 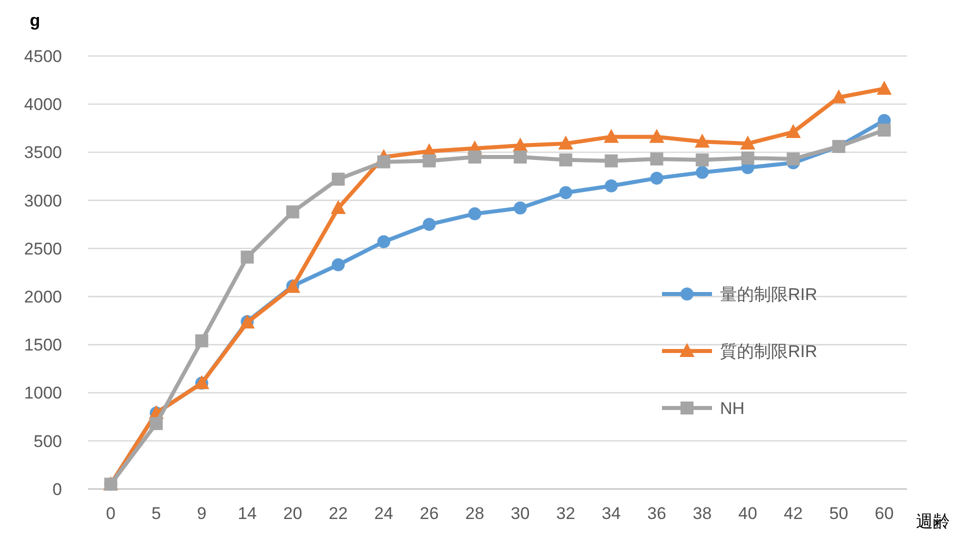 What do you see at coordinates (429, 513) in the screenshot?
I see `x-tick-label: 26` at bounding box center [429, 513].